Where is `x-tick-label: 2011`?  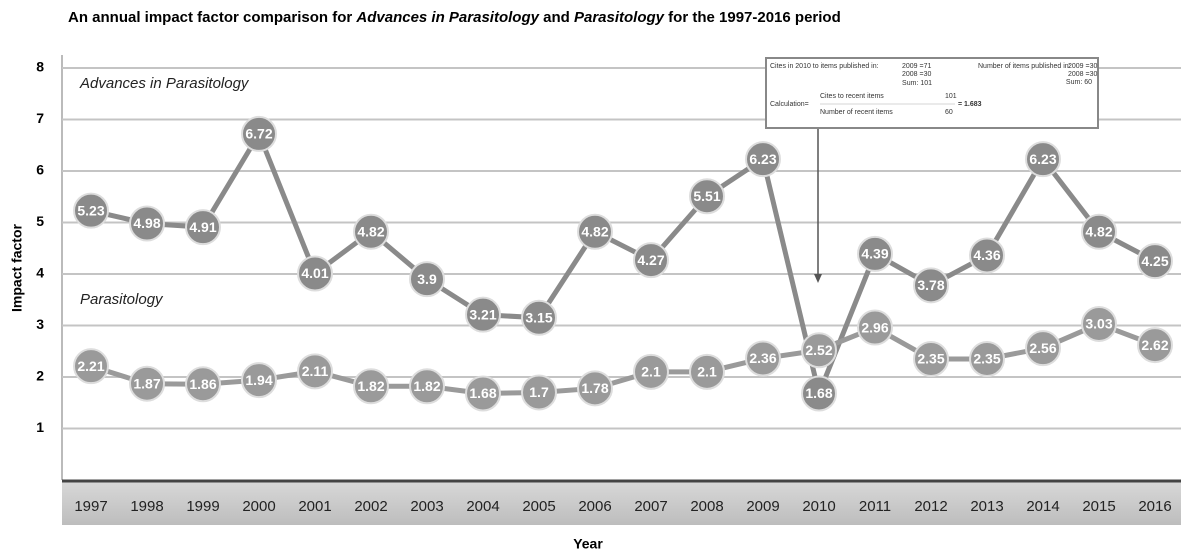
x-tick-label: 2011 is located at coordinates (875, 506).